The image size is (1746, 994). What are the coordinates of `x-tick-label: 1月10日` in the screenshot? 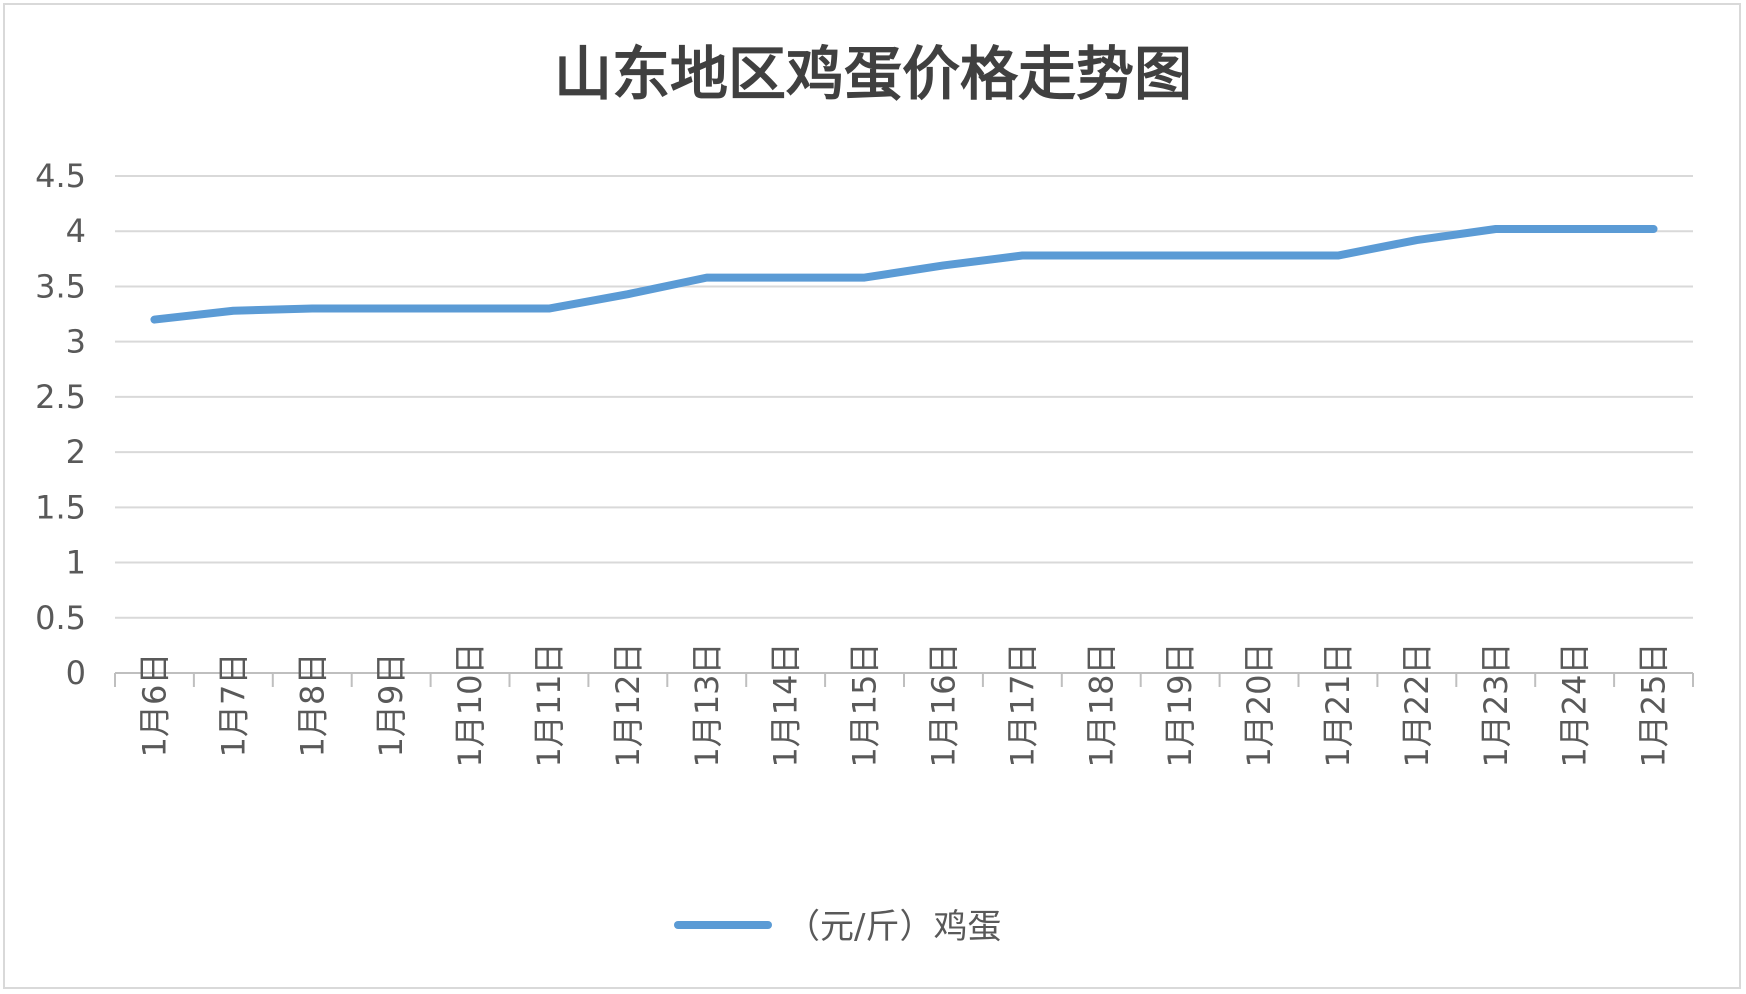 It's located at (470, 704).